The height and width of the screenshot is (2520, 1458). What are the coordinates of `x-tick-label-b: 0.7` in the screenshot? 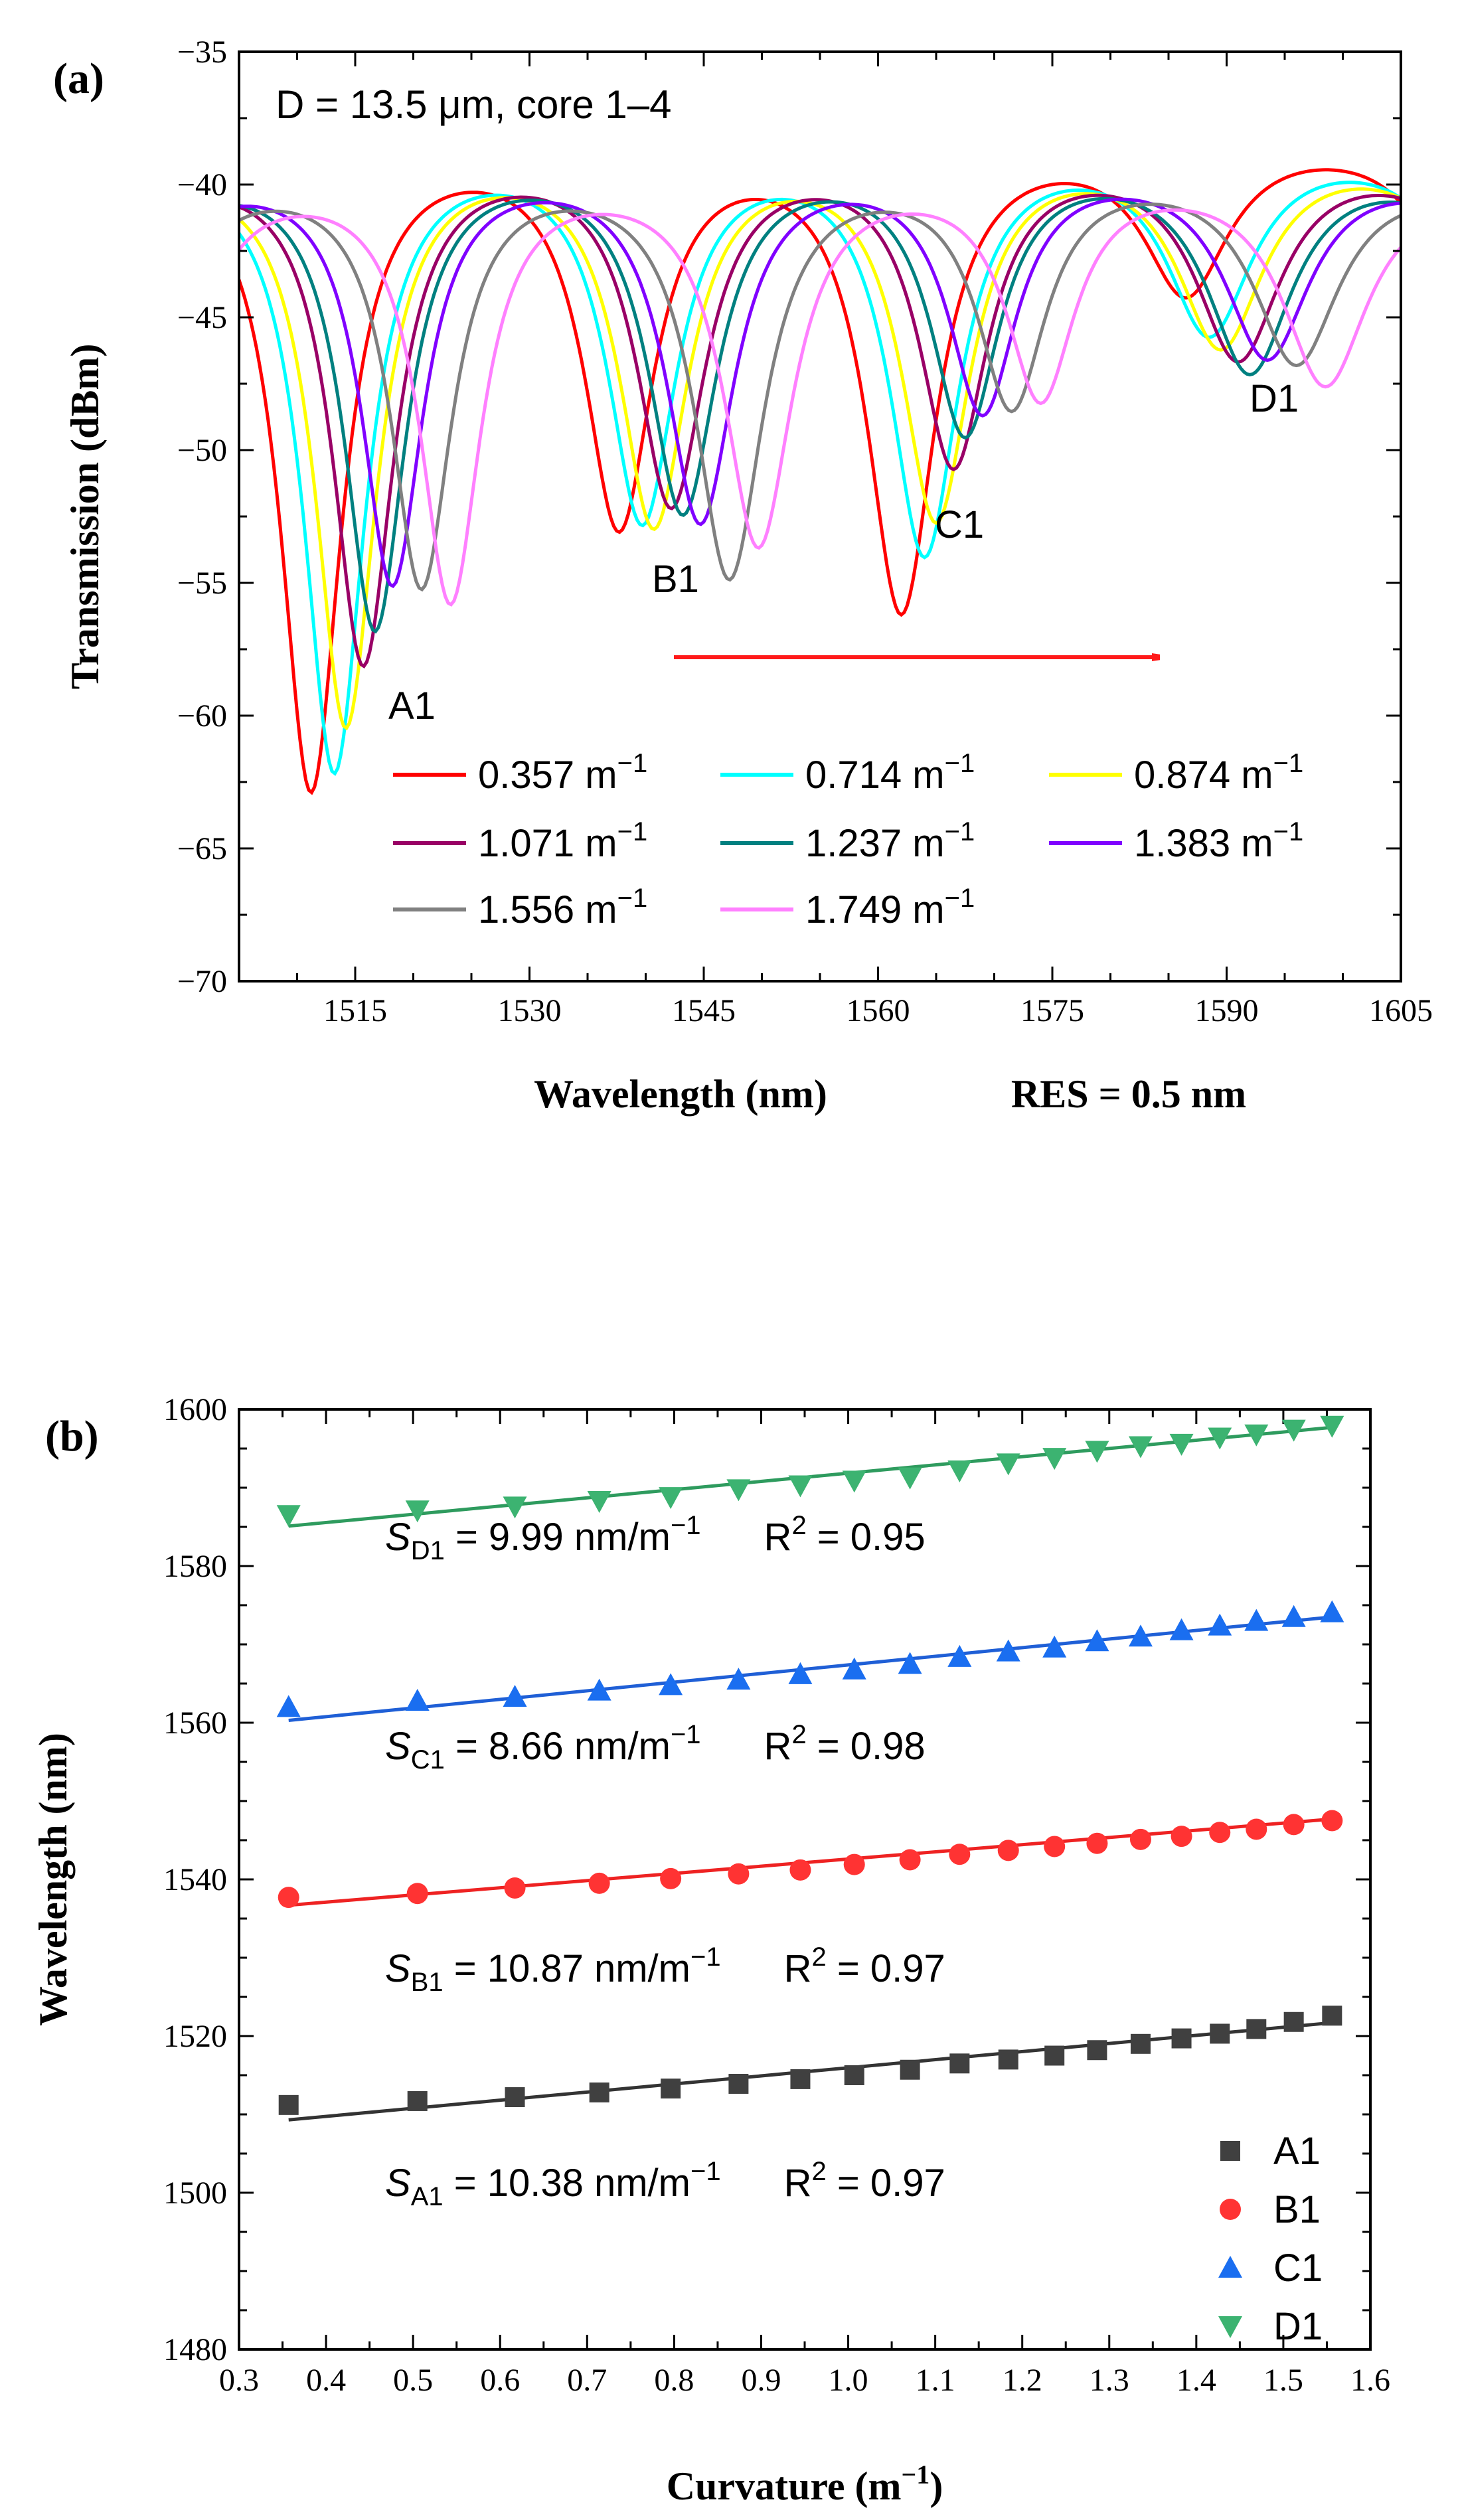 It's located at (587, 2380).